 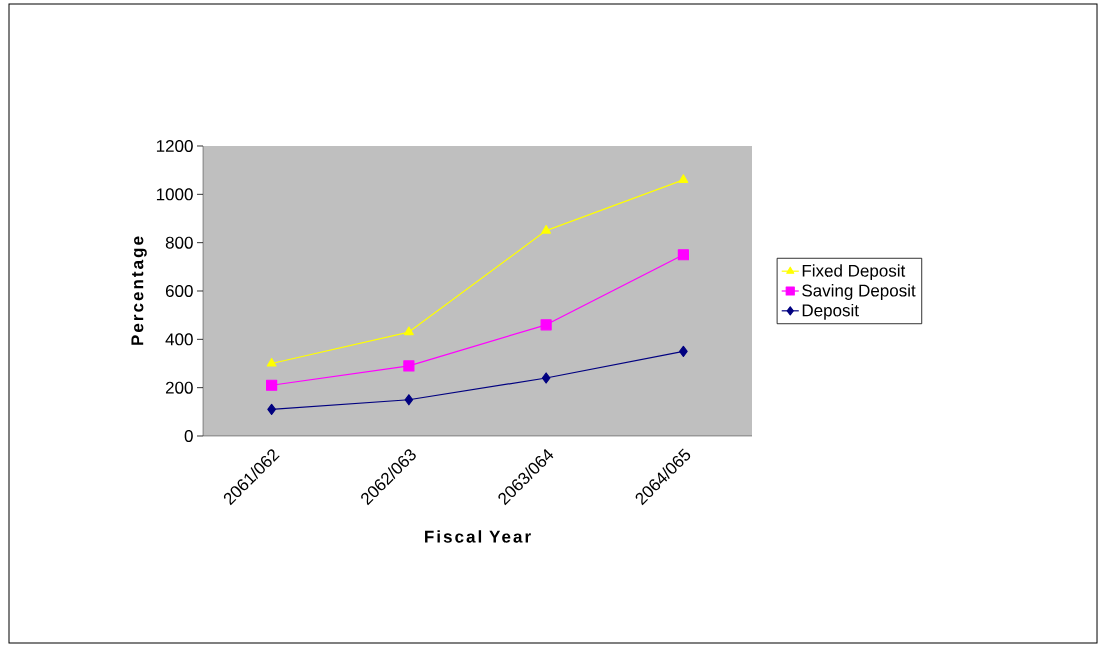 I want to click on y-tick-label: 600, so click(x=179, y=291).